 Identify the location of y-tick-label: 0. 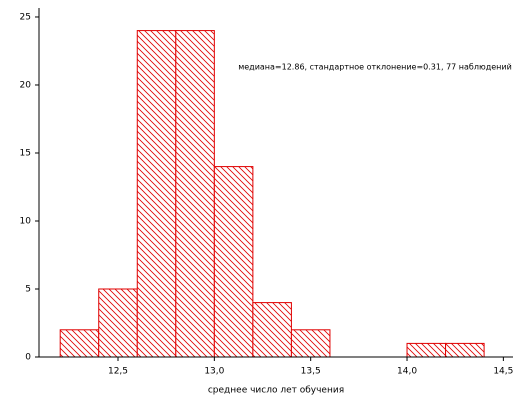
(28, 358).